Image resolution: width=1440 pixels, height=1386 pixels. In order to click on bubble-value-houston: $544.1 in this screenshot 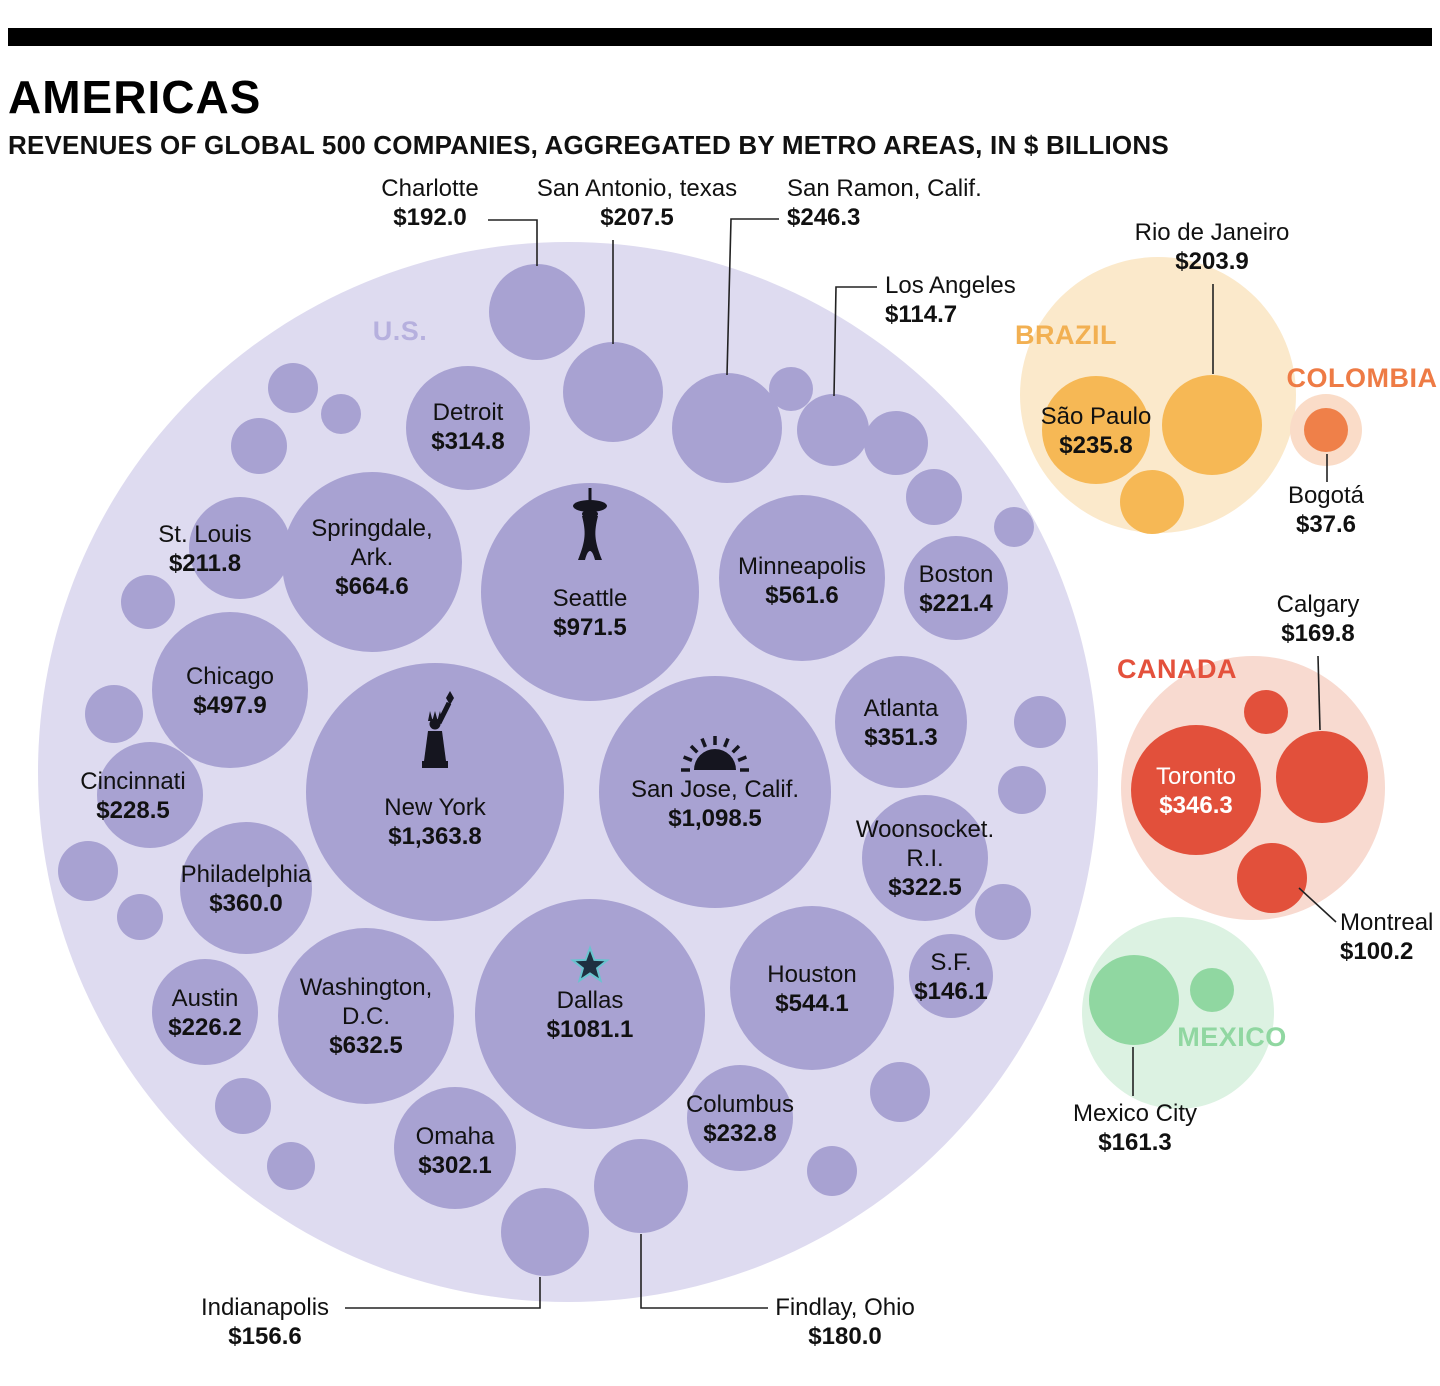, I will do `click(811, 1003)`.